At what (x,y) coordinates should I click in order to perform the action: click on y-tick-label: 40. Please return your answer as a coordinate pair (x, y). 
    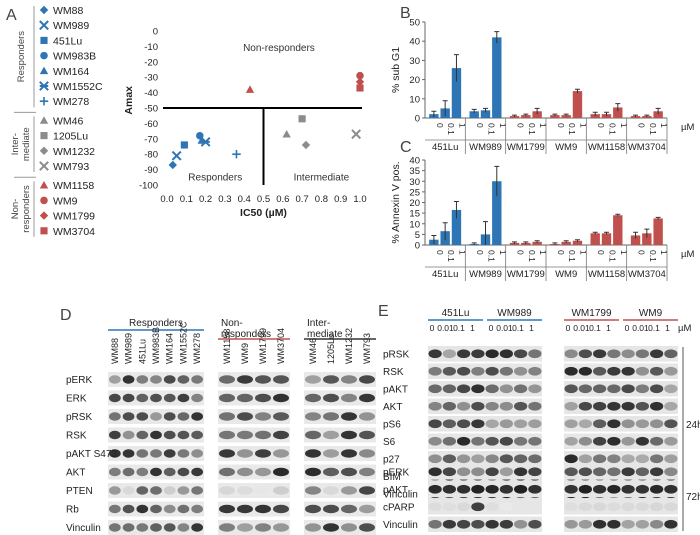
    Looking at the image, I should click on (414, 161).